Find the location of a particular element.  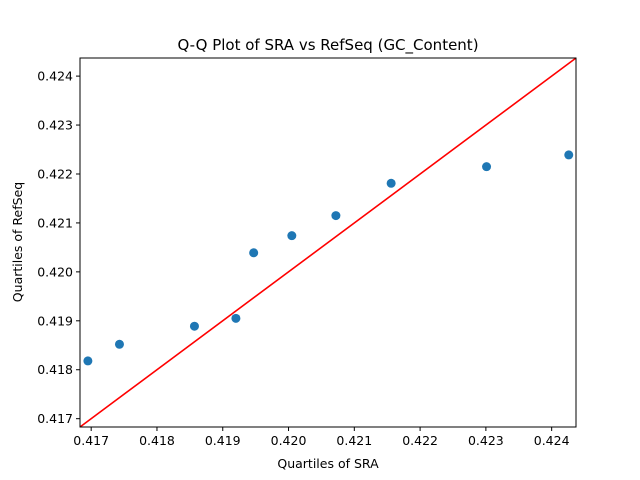

y-tick-label: 0.423 is located at coordinates (55, 125).